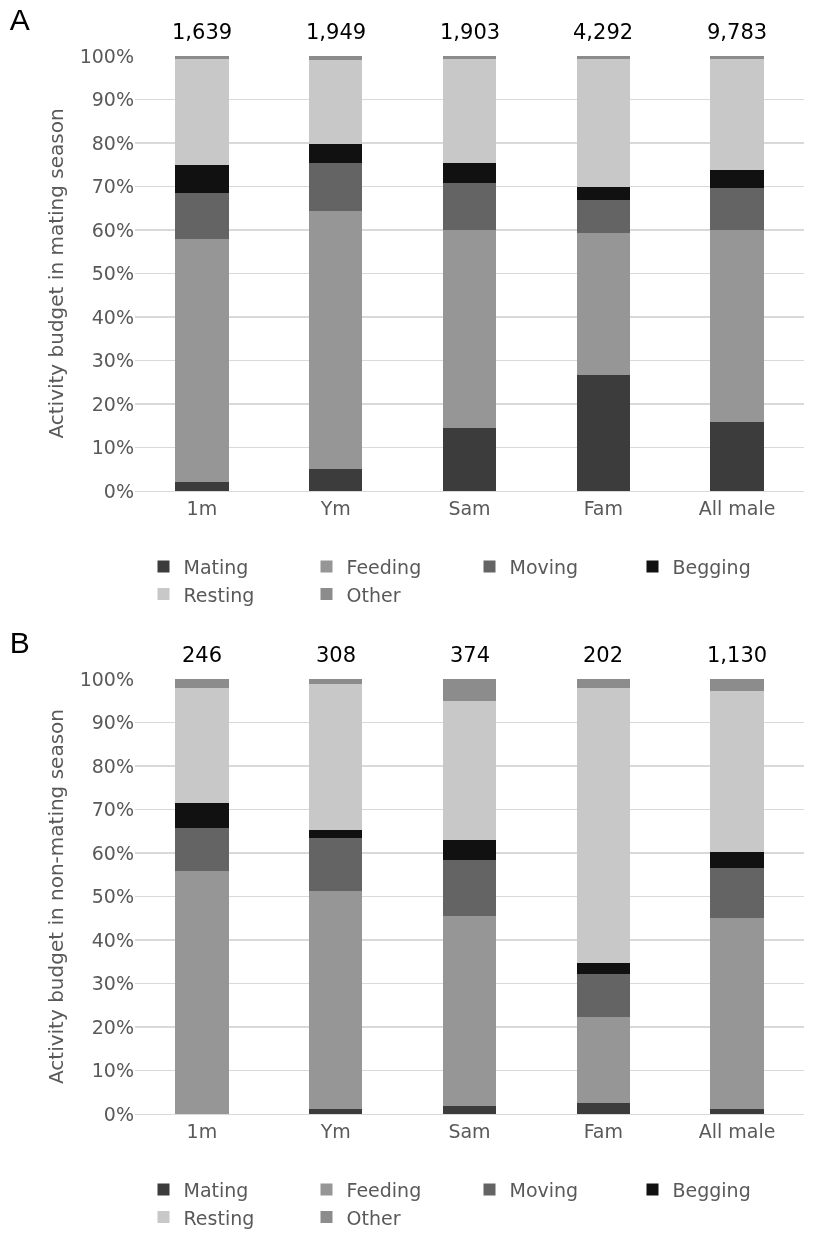  Describe the element at coordinates (469, 1130) in the screenshot. I see `x-tick-label: Sam` at that location.